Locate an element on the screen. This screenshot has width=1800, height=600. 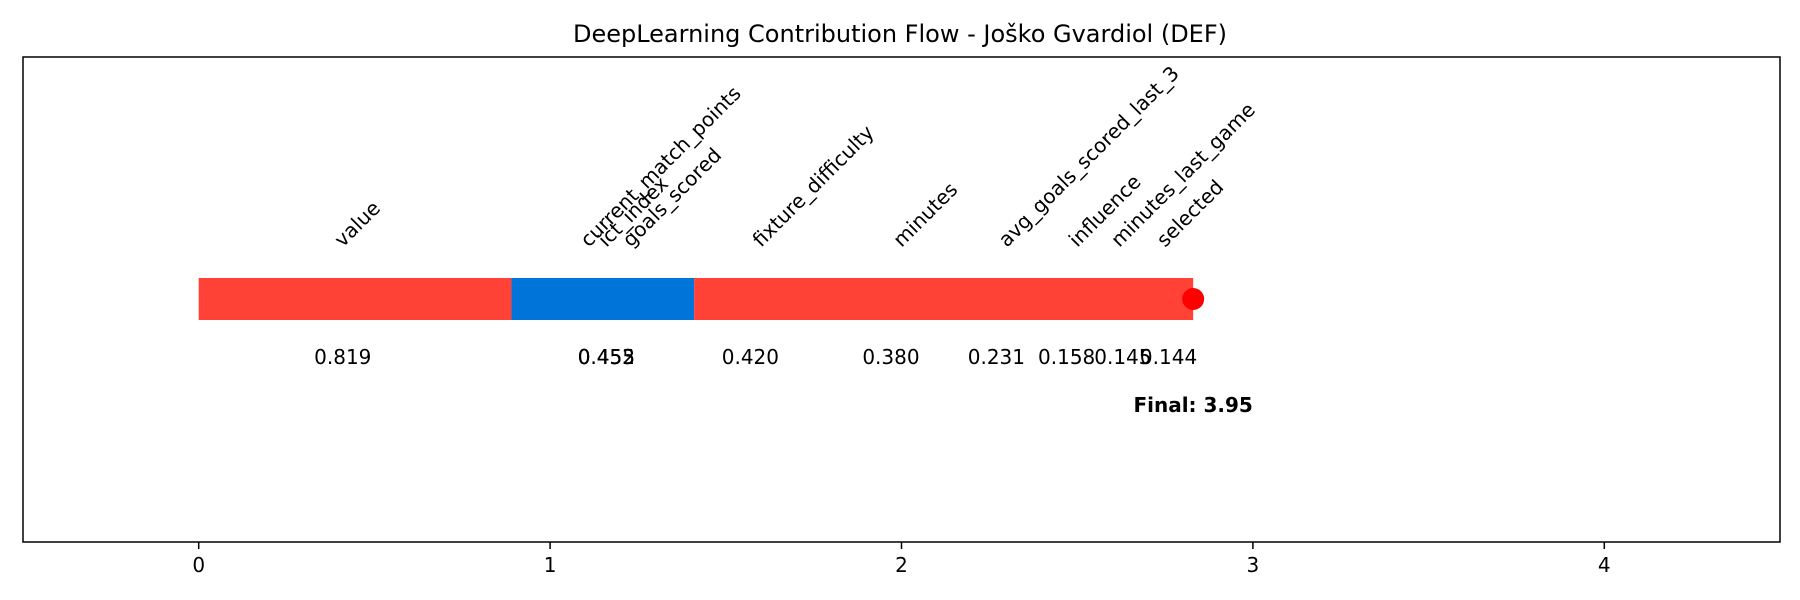
bar-segments is located at coordinates (696, 299).